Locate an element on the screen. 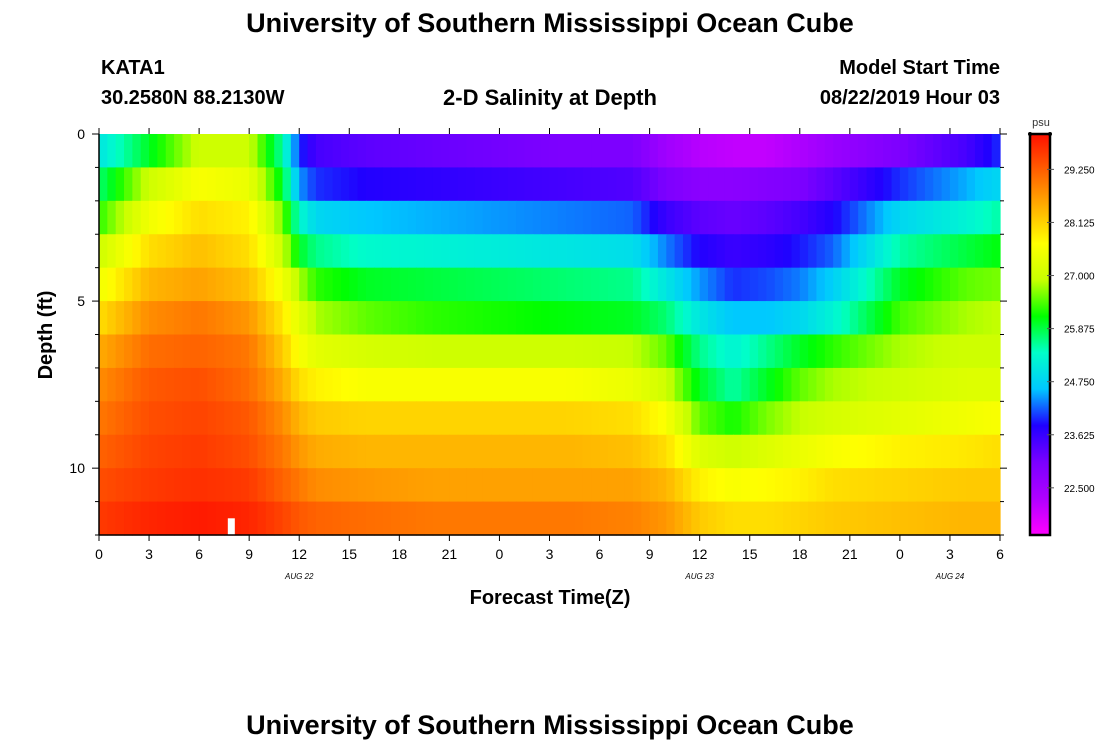 This screenshot has height=750, width=1100. x-tick-label: 6 is located at coordinates (1000, 554).